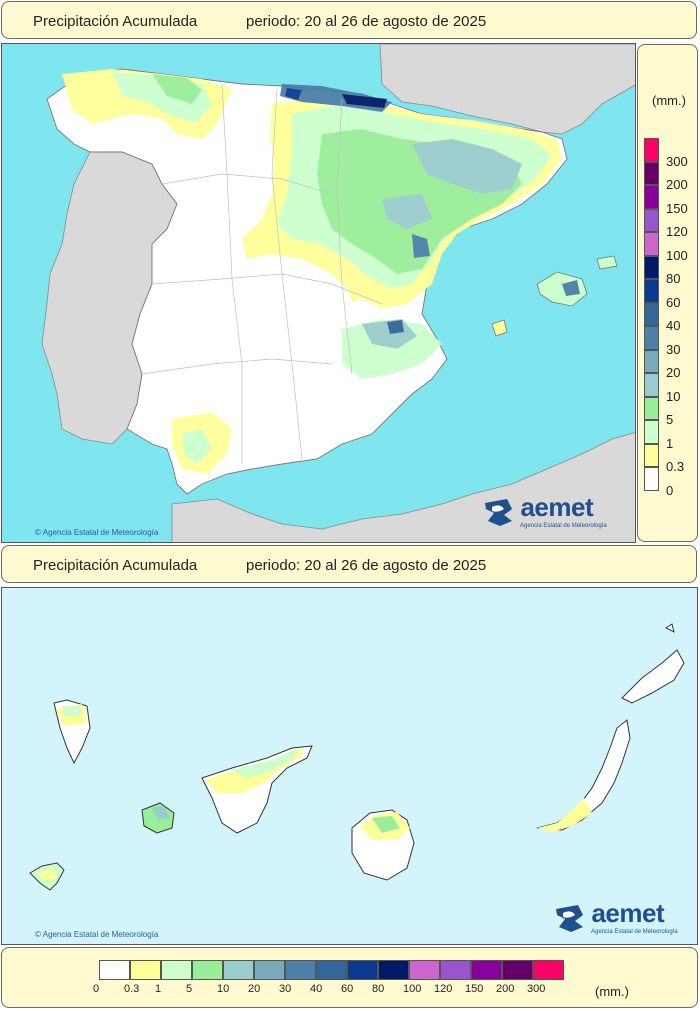 The image size is (700, 1011). Describe the element at coordinates (673, 349) in the screenshot. I see `legend-label: 30` at that location.